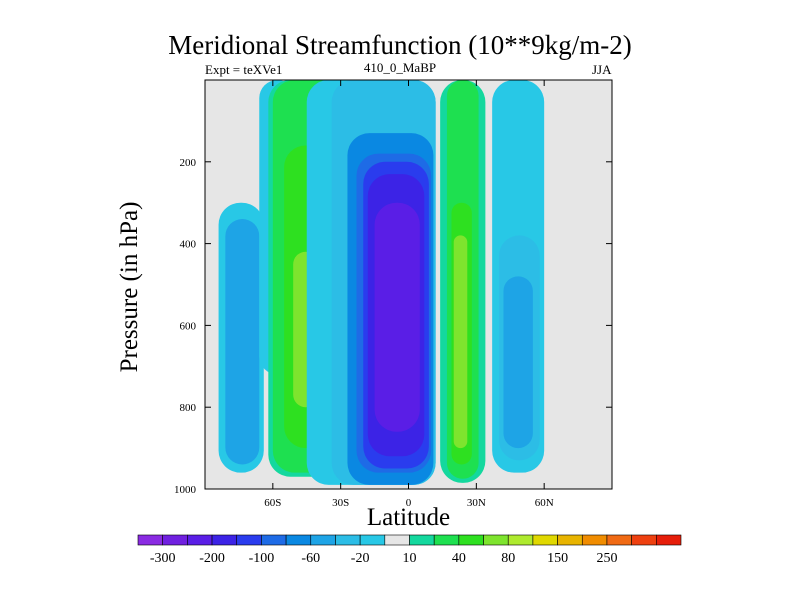  I want to click on contour-north-neg-mid, so click(518, 362).